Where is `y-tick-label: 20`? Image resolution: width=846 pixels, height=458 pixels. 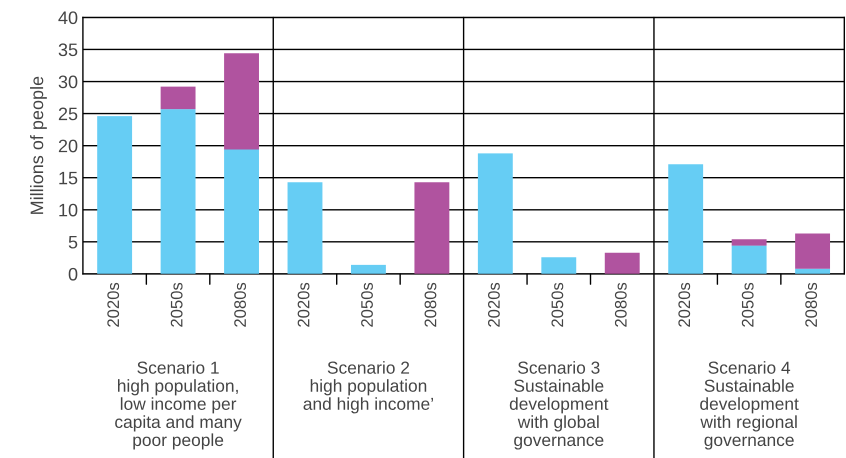
y-tick-label: 20 is located at coordinates (68, 146).